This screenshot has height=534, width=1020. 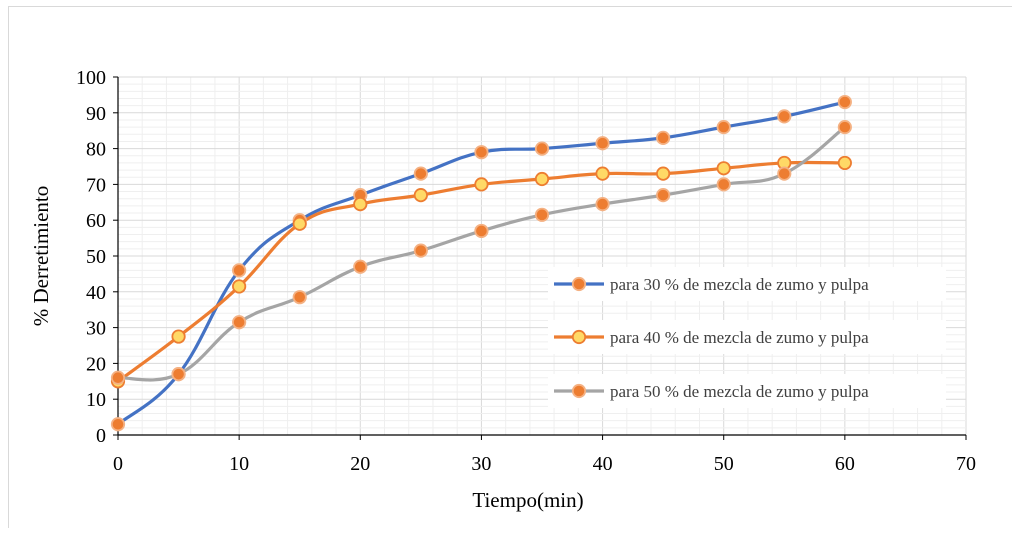 What do you see at coordinates (239, 464) in the screenshot?
I see `x-tick-label: 10` at bounding box center [239, 464].